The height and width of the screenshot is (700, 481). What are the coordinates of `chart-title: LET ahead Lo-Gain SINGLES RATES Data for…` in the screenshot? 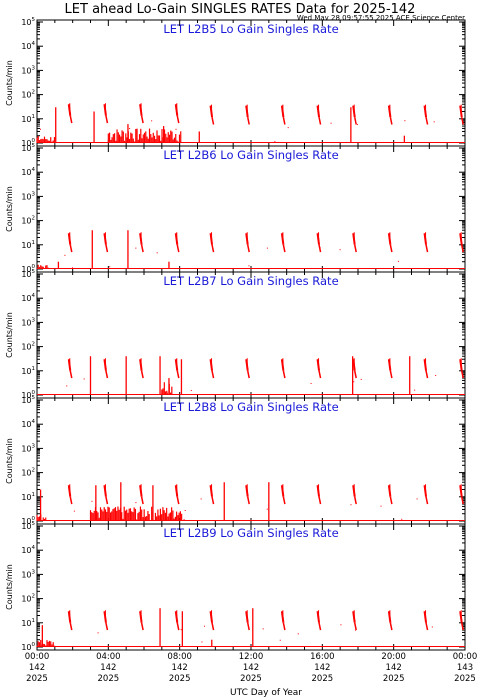 It's located at (240, 9).